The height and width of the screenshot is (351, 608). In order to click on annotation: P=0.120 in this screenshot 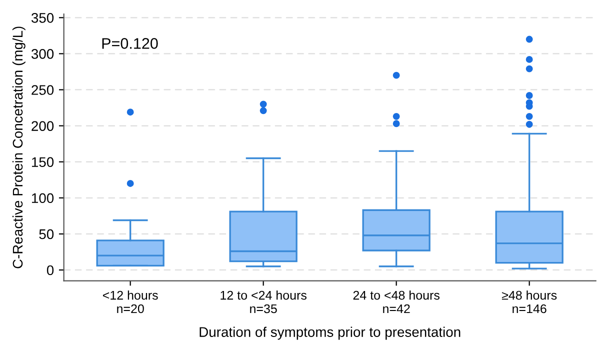, I will do `click(130, 43)`.